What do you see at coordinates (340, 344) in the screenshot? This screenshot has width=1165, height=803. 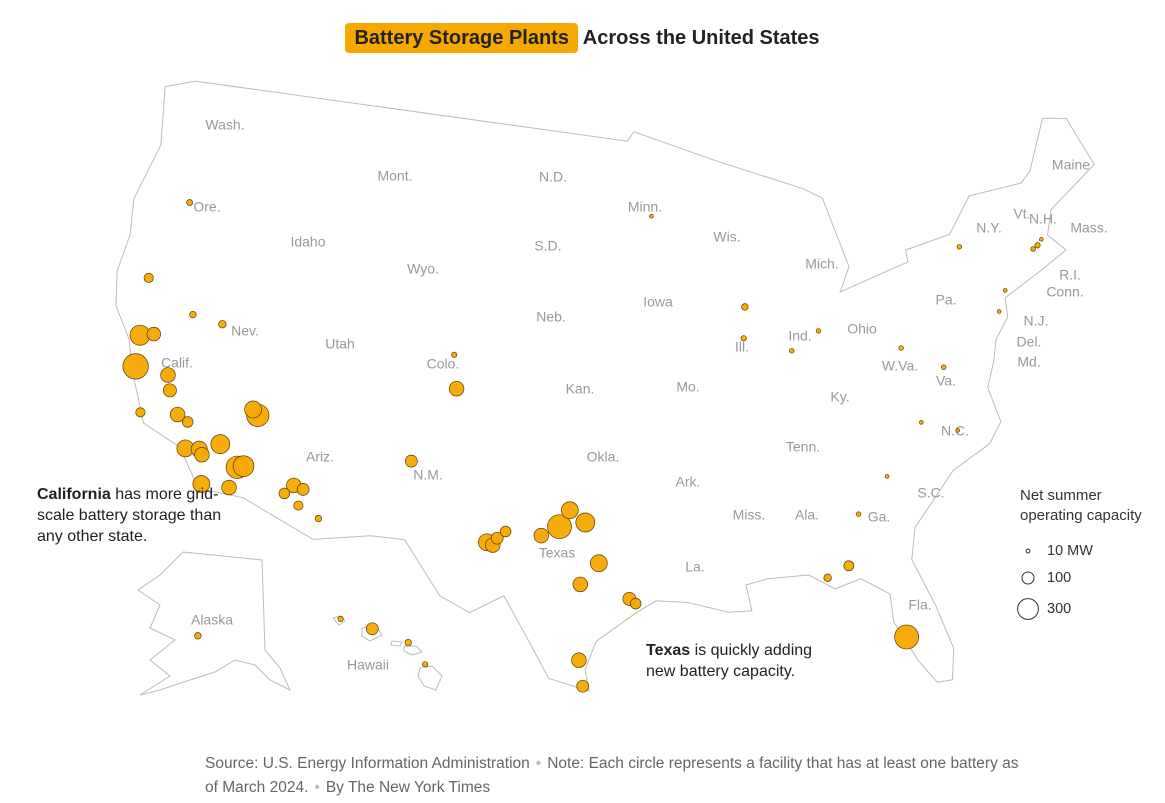 I see `state-label: Utah` at bounding box center [340, 344].